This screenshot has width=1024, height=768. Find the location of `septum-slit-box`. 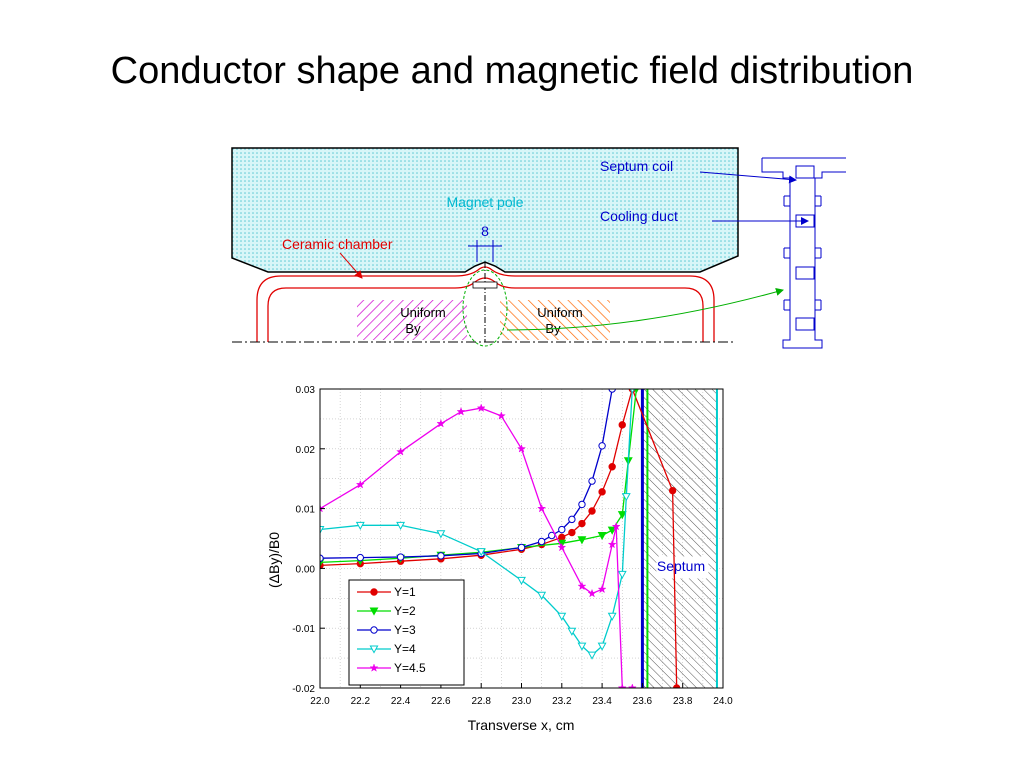

septum-slit-box is located at coordinates (485, 285).